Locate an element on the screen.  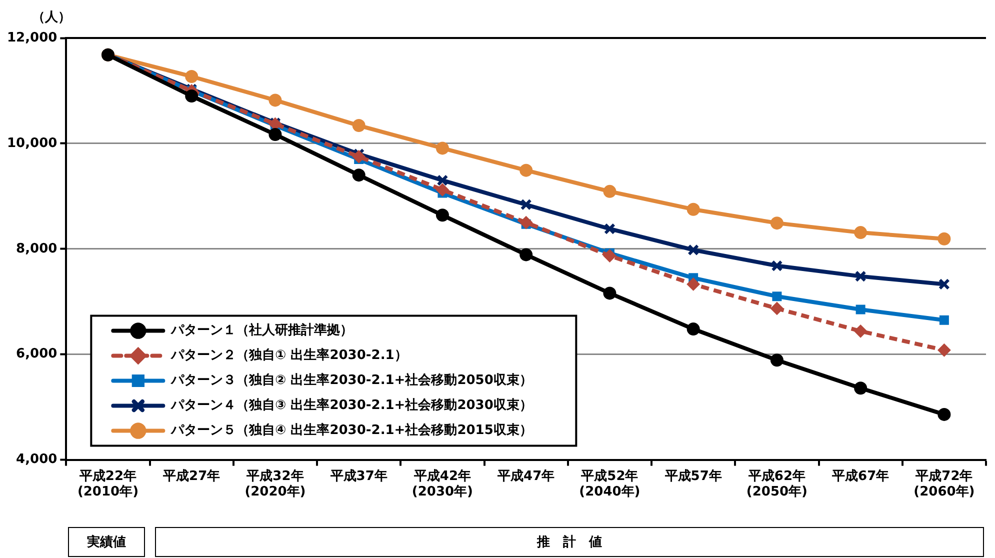
y-tick-label: 10,000 is located at coordinates (32, 143).